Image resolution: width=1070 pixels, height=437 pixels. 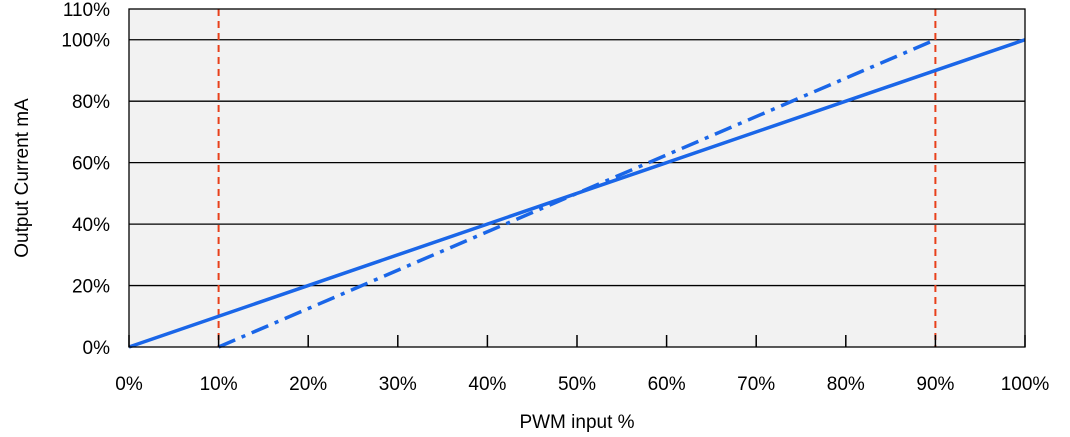 I want to click on y-tick-label-1: 20%, so click(x=91, y=287).